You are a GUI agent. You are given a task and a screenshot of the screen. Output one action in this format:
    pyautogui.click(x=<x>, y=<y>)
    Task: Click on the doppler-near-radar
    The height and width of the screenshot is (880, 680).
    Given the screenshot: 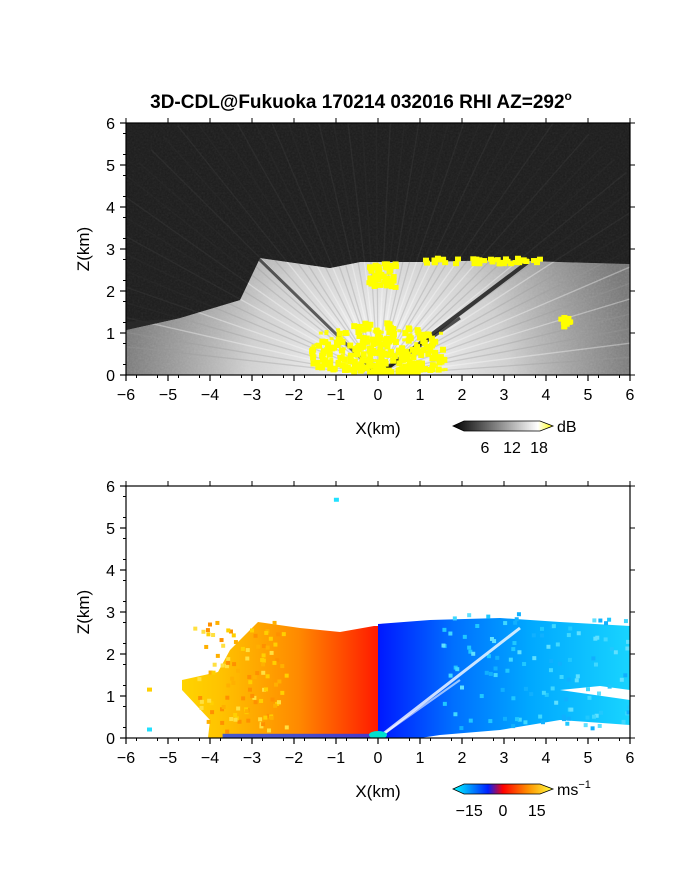 What is the action you would take?
    pyautogui.click(x=378, y=734)
    